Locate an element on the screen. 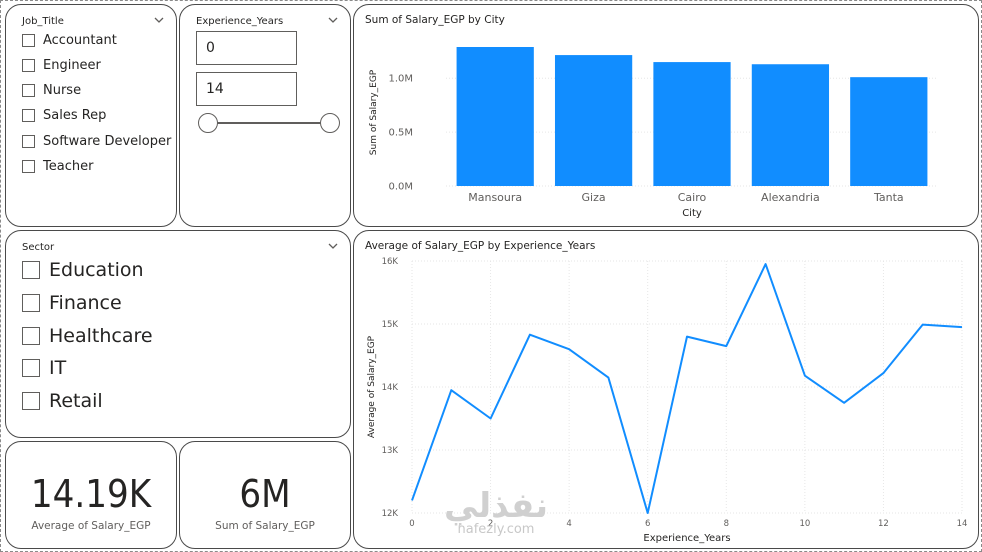 Image resolution: width=982 pixels, height=552 pixels. job-title-option-software-developer: Software Developer is located at coordinates (96, 141).